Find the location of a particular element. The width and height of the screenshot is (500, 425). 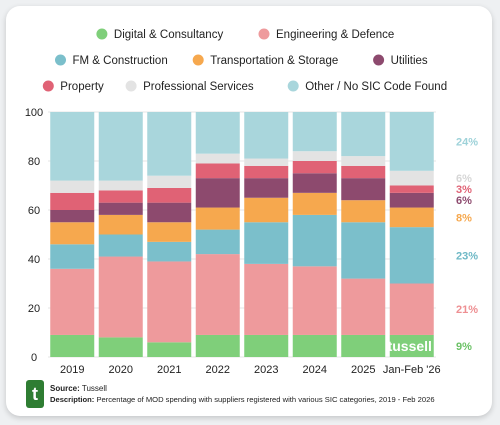

x-tick-label: 2023 is located at coordinates (266, 370).